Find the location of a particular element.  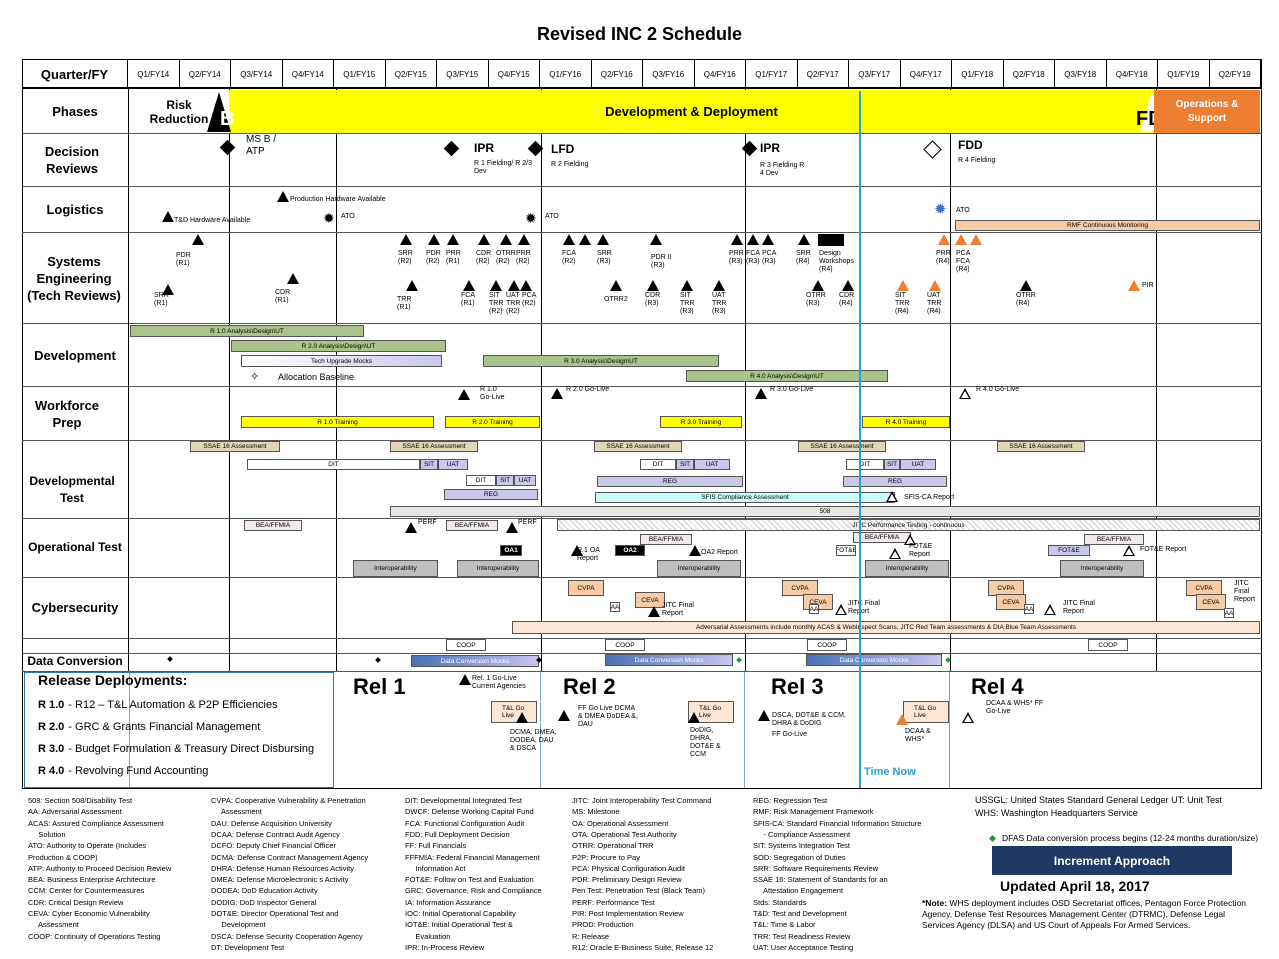

review-label: PCA FCA (R4) is located at coordinates (963, 261).